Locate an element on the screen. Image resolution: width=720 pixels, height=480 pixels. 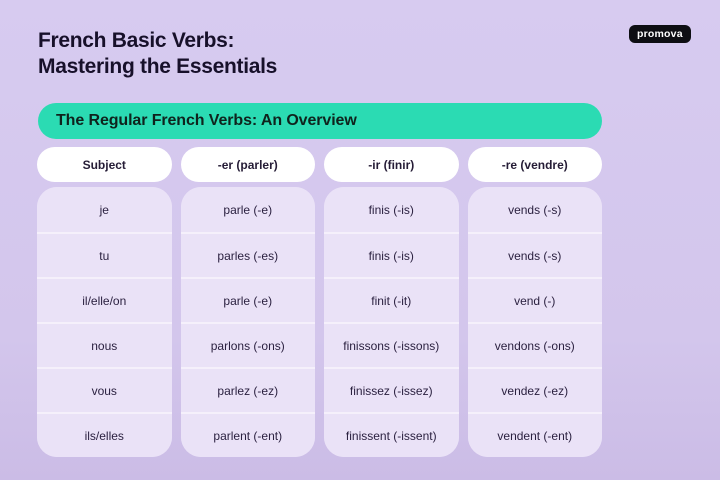
table-cell: vous is located at coordinates (104, 389).